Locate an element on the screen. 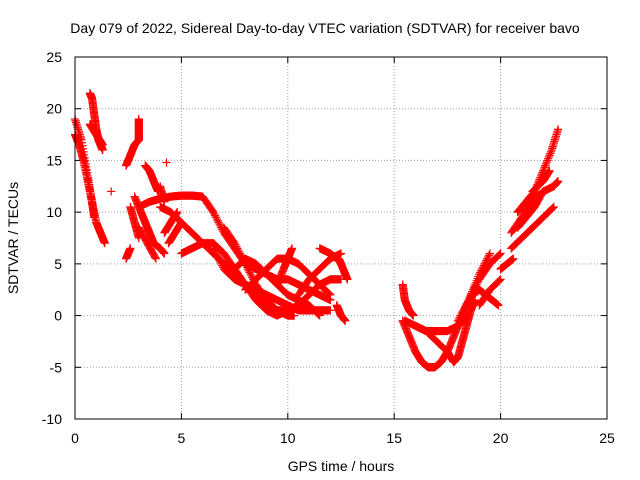  x-tick-label: 25 is located at coordinates (607, 438).